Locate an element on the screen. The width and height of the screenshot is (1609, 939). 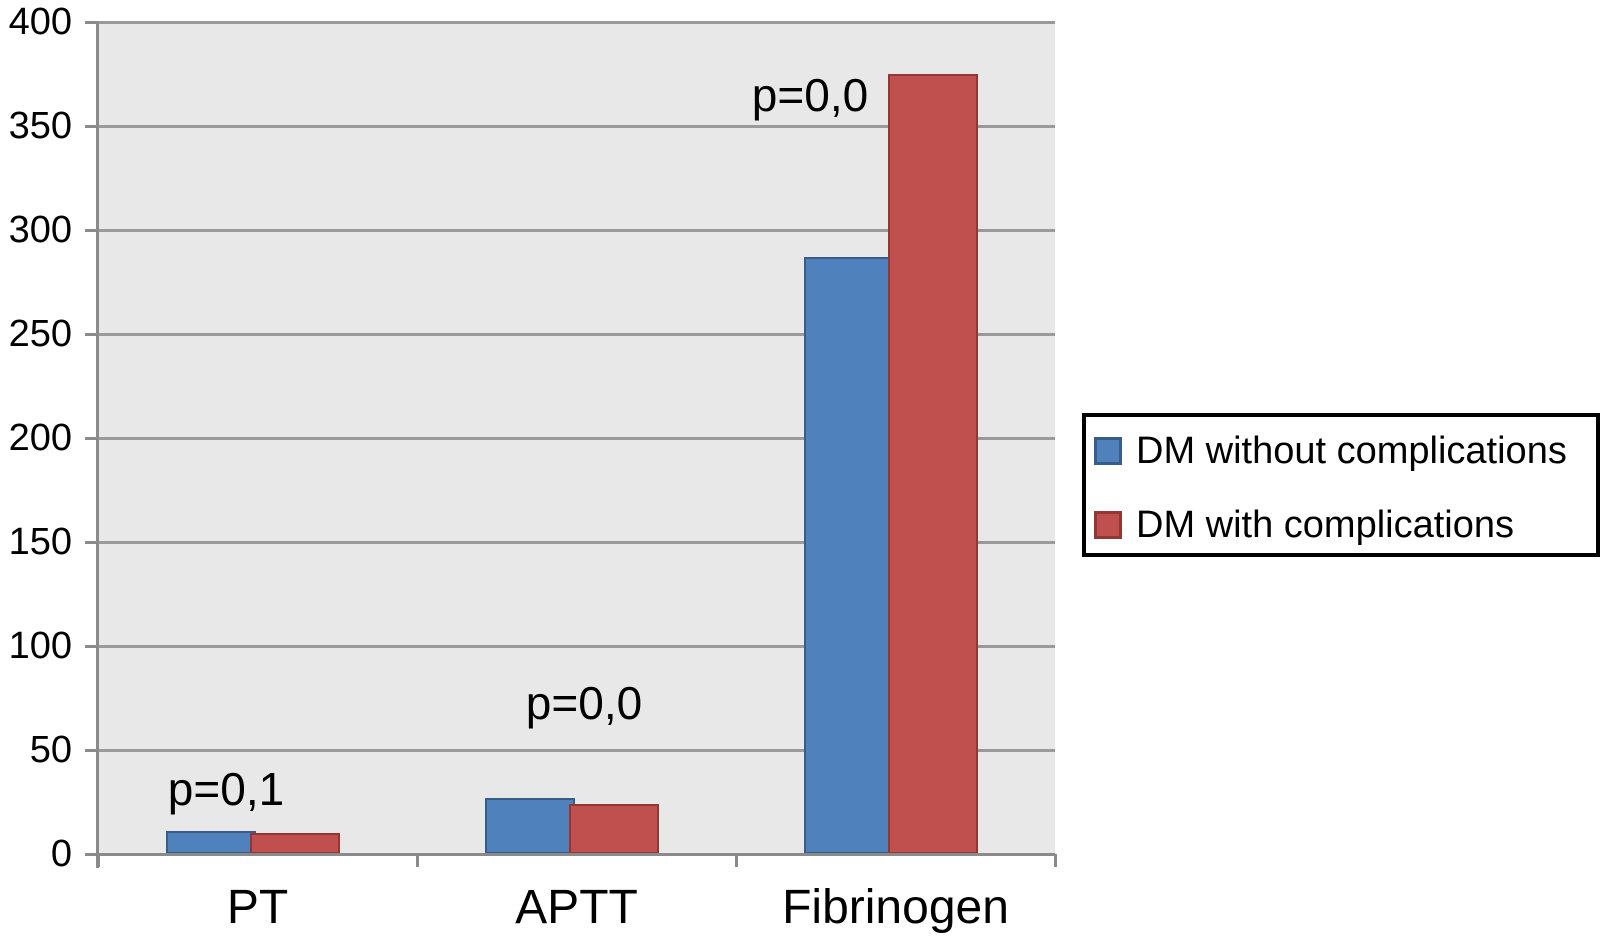
legend-label-without-complications: DM without complications is located at coordinates (1351, 451).